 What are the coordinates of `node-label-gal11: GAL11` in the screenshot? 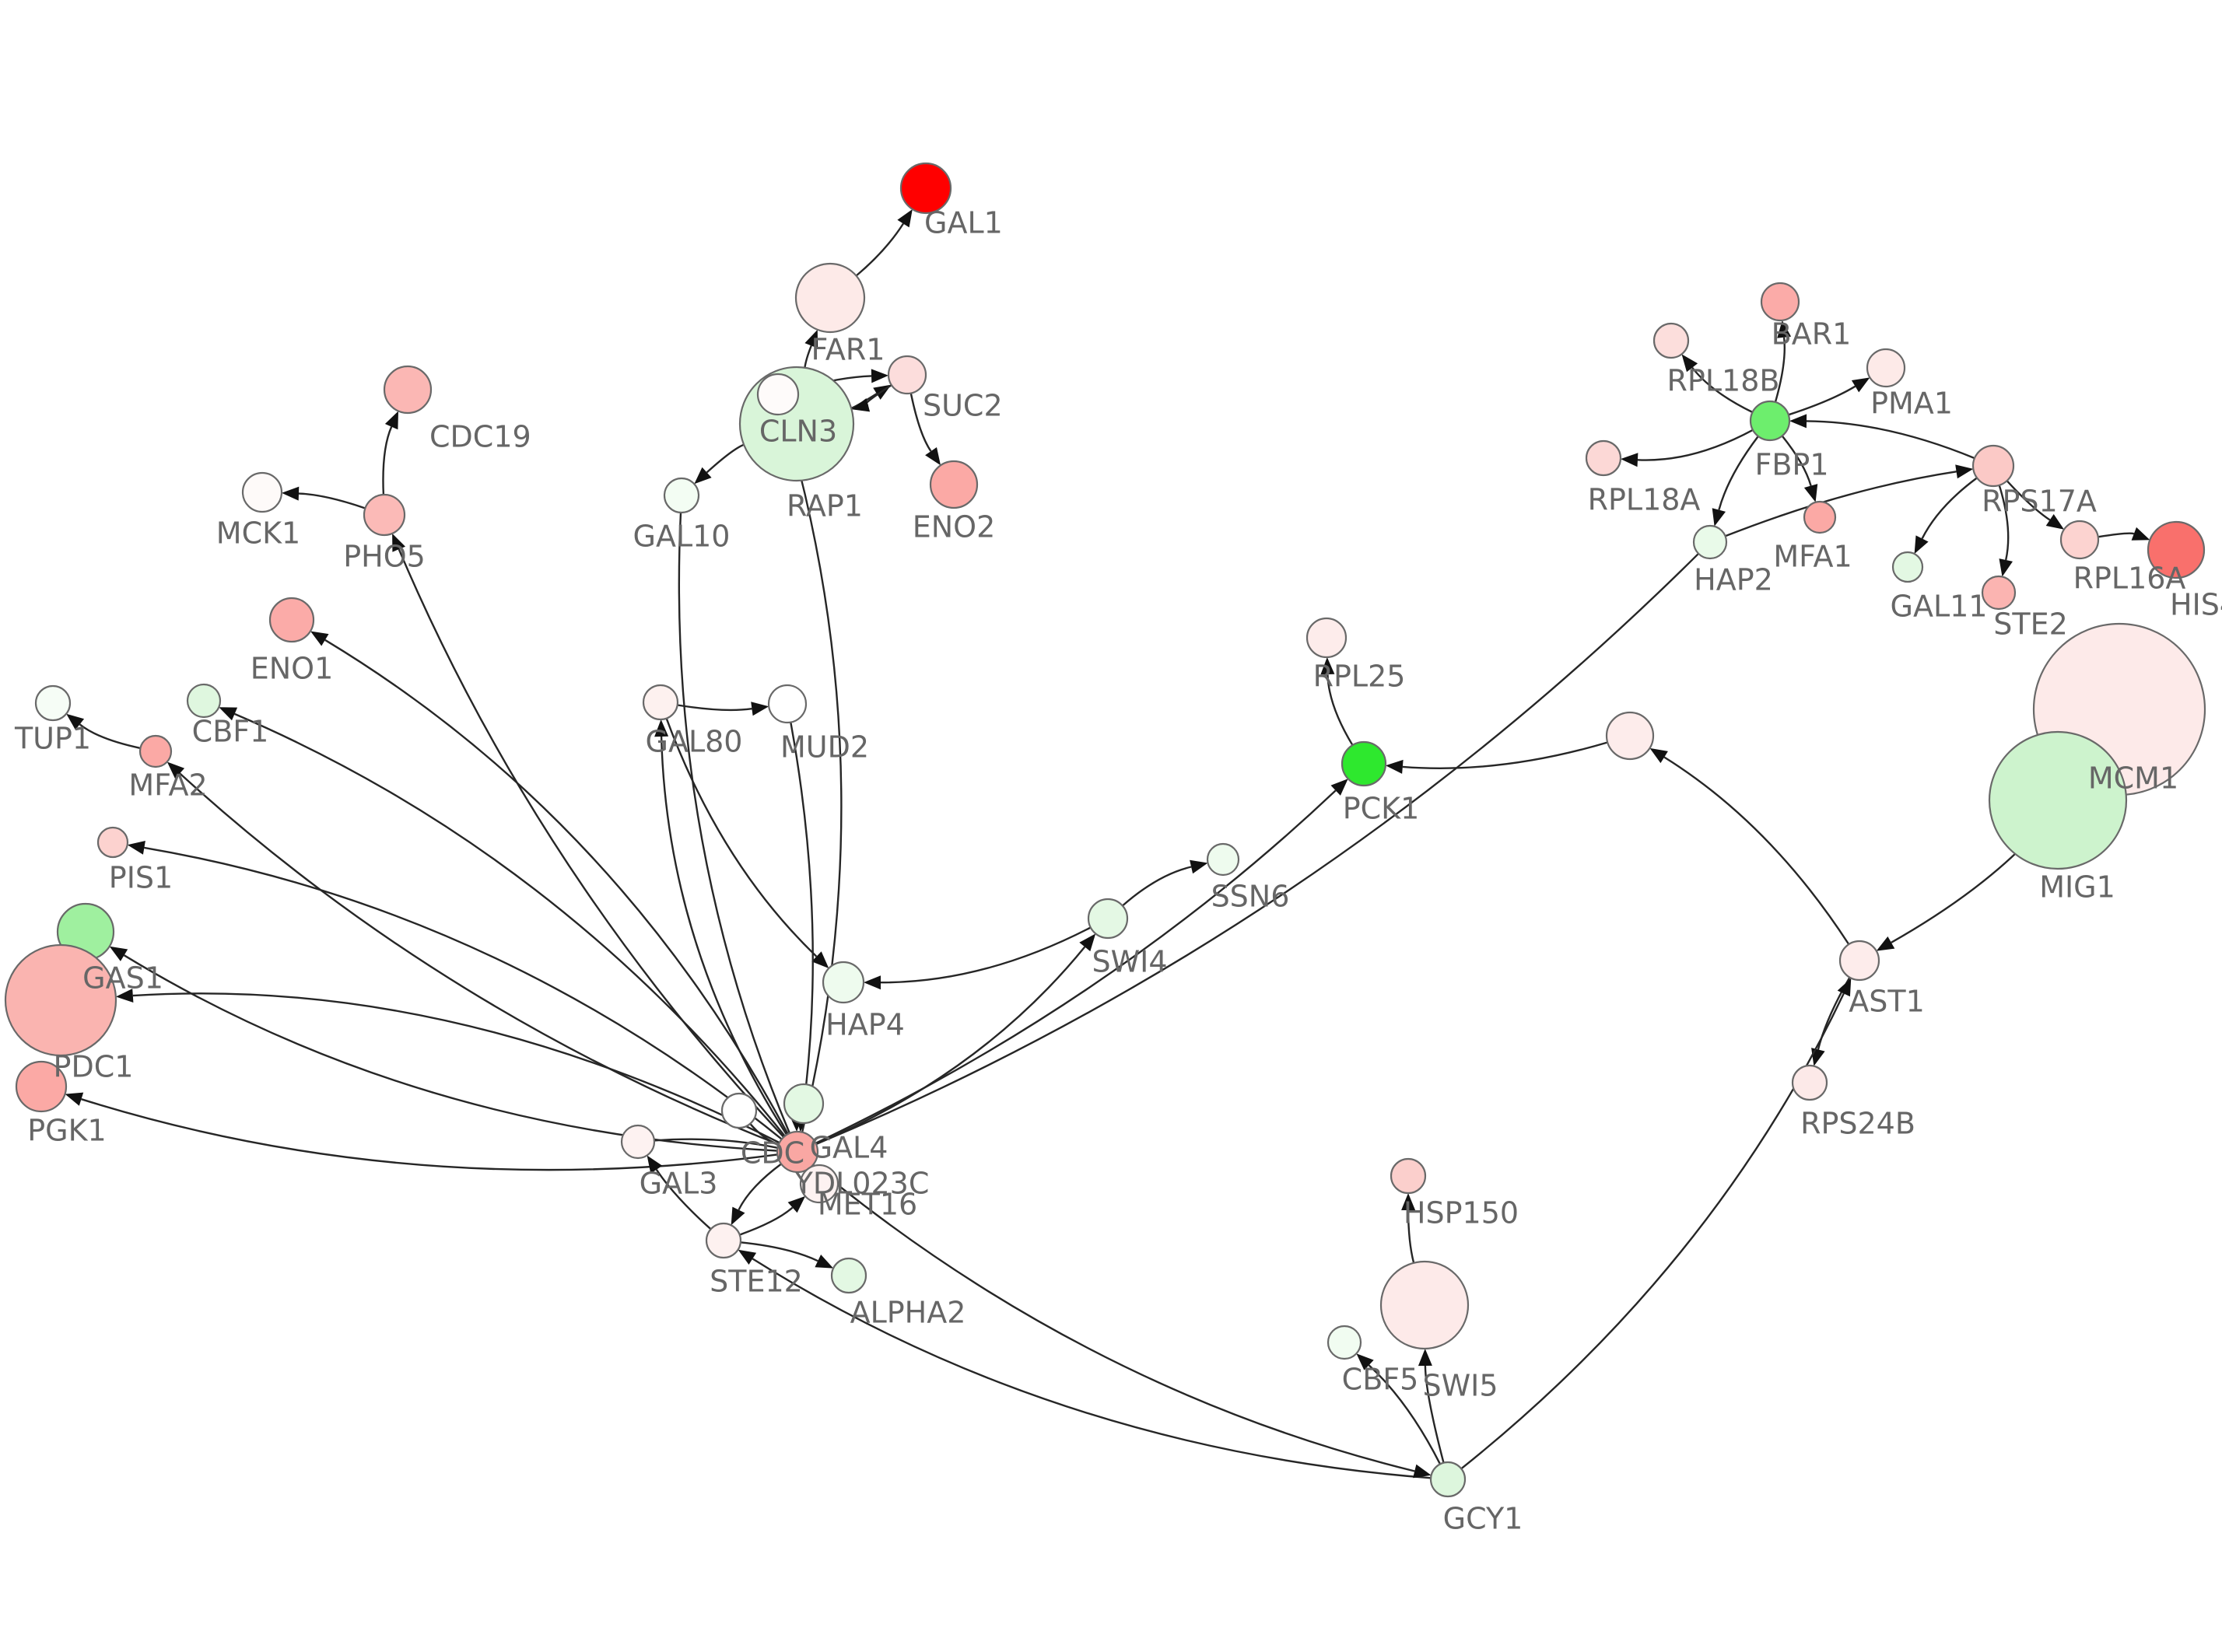 It's located at (1940, 607).